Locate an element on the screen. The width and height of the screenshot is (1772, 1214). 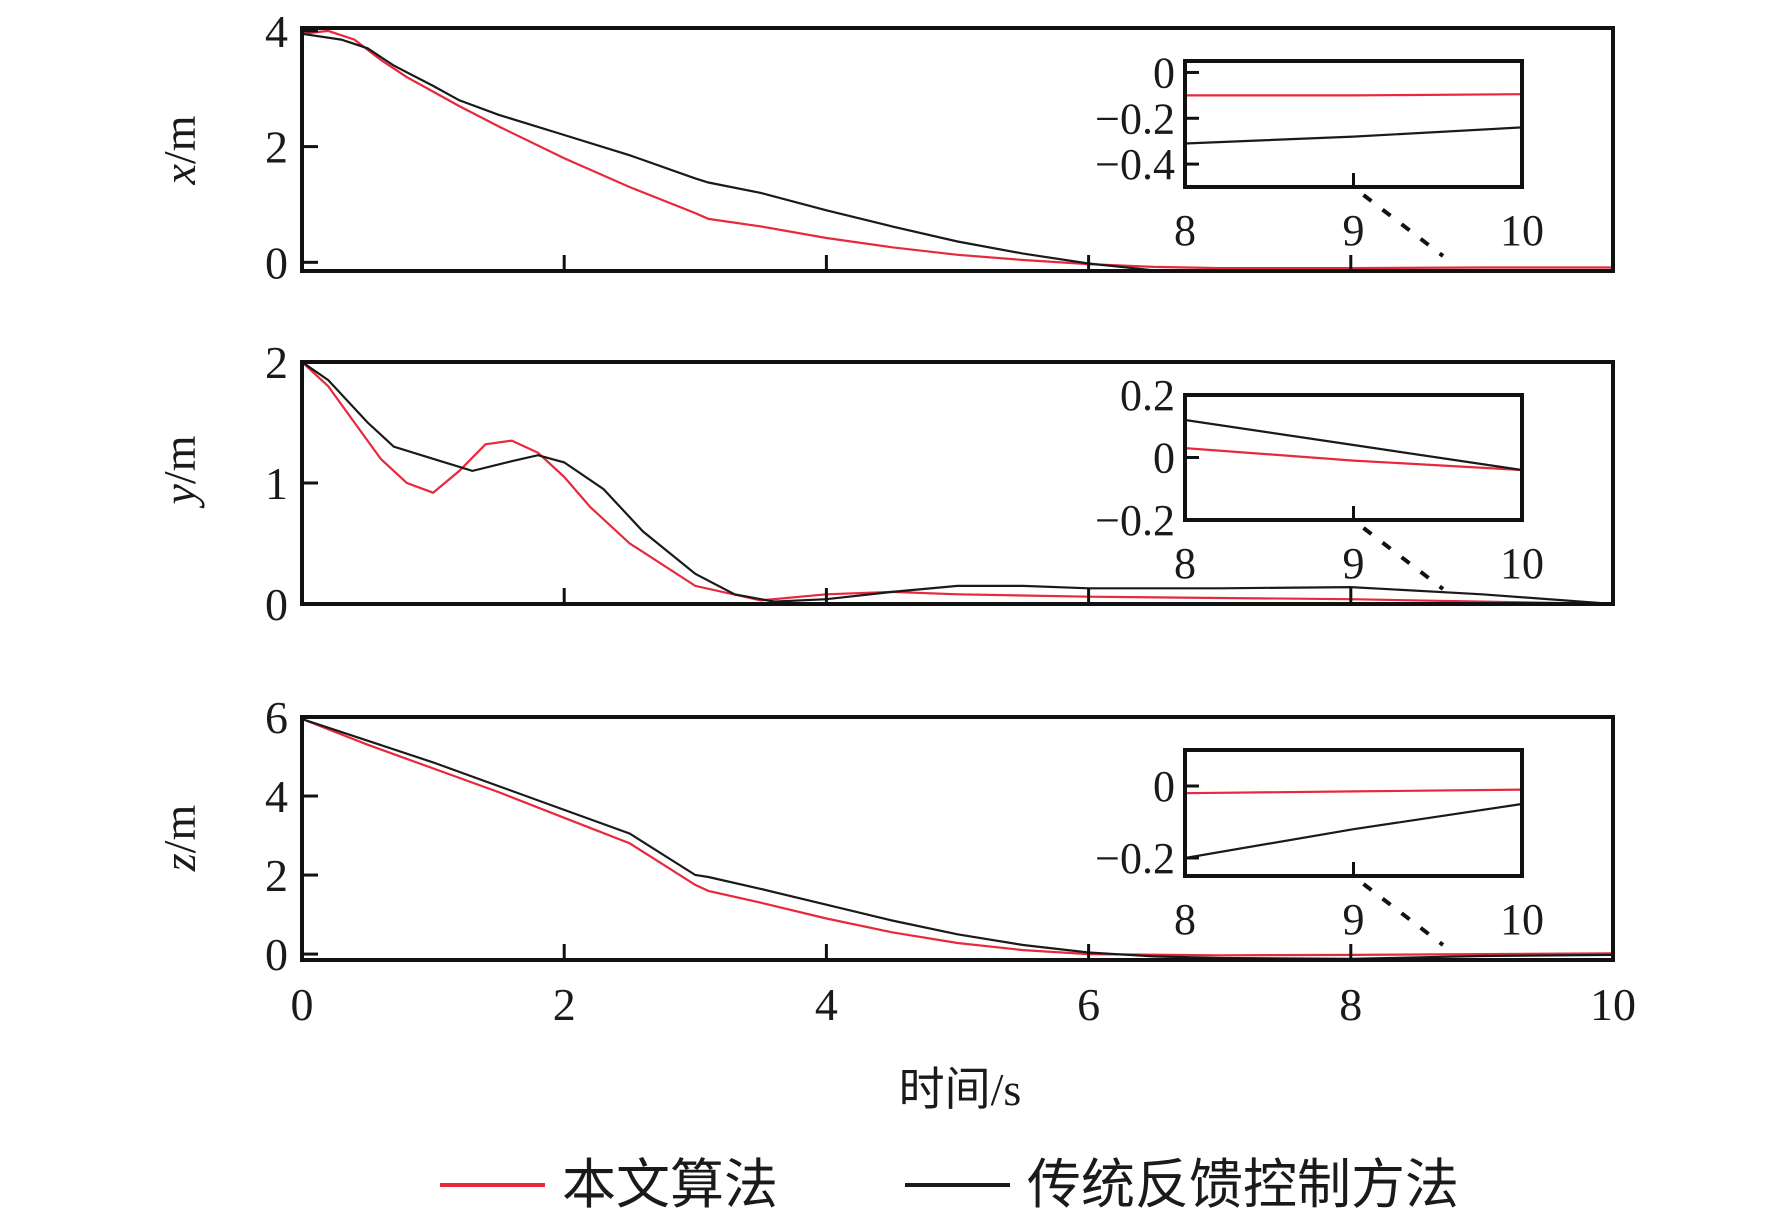
y-axis-label: y/m is located at coordinates (179, 471).